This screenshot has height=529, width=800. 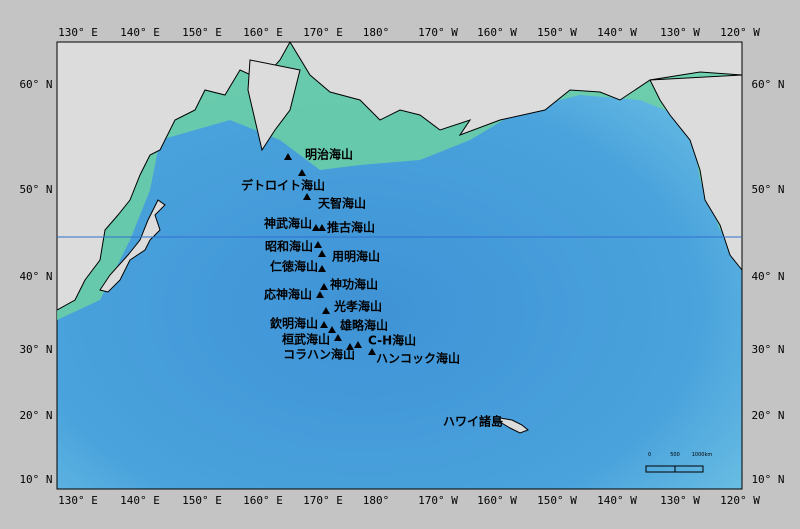 What do you see at coordinates (418, 358) in the screenshot?
I see `seamount-label: ハンコック海山` at bounding box center [418, 358].